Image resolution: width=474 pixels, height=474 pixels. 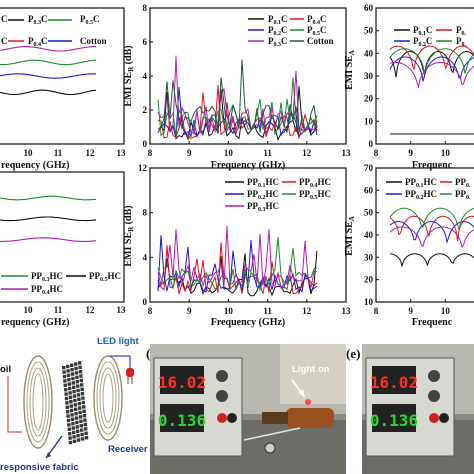 What do you see at coordinates (38, 402) in the screenshot?
I see `transmitter-coil` at bounding box center [38, 402].